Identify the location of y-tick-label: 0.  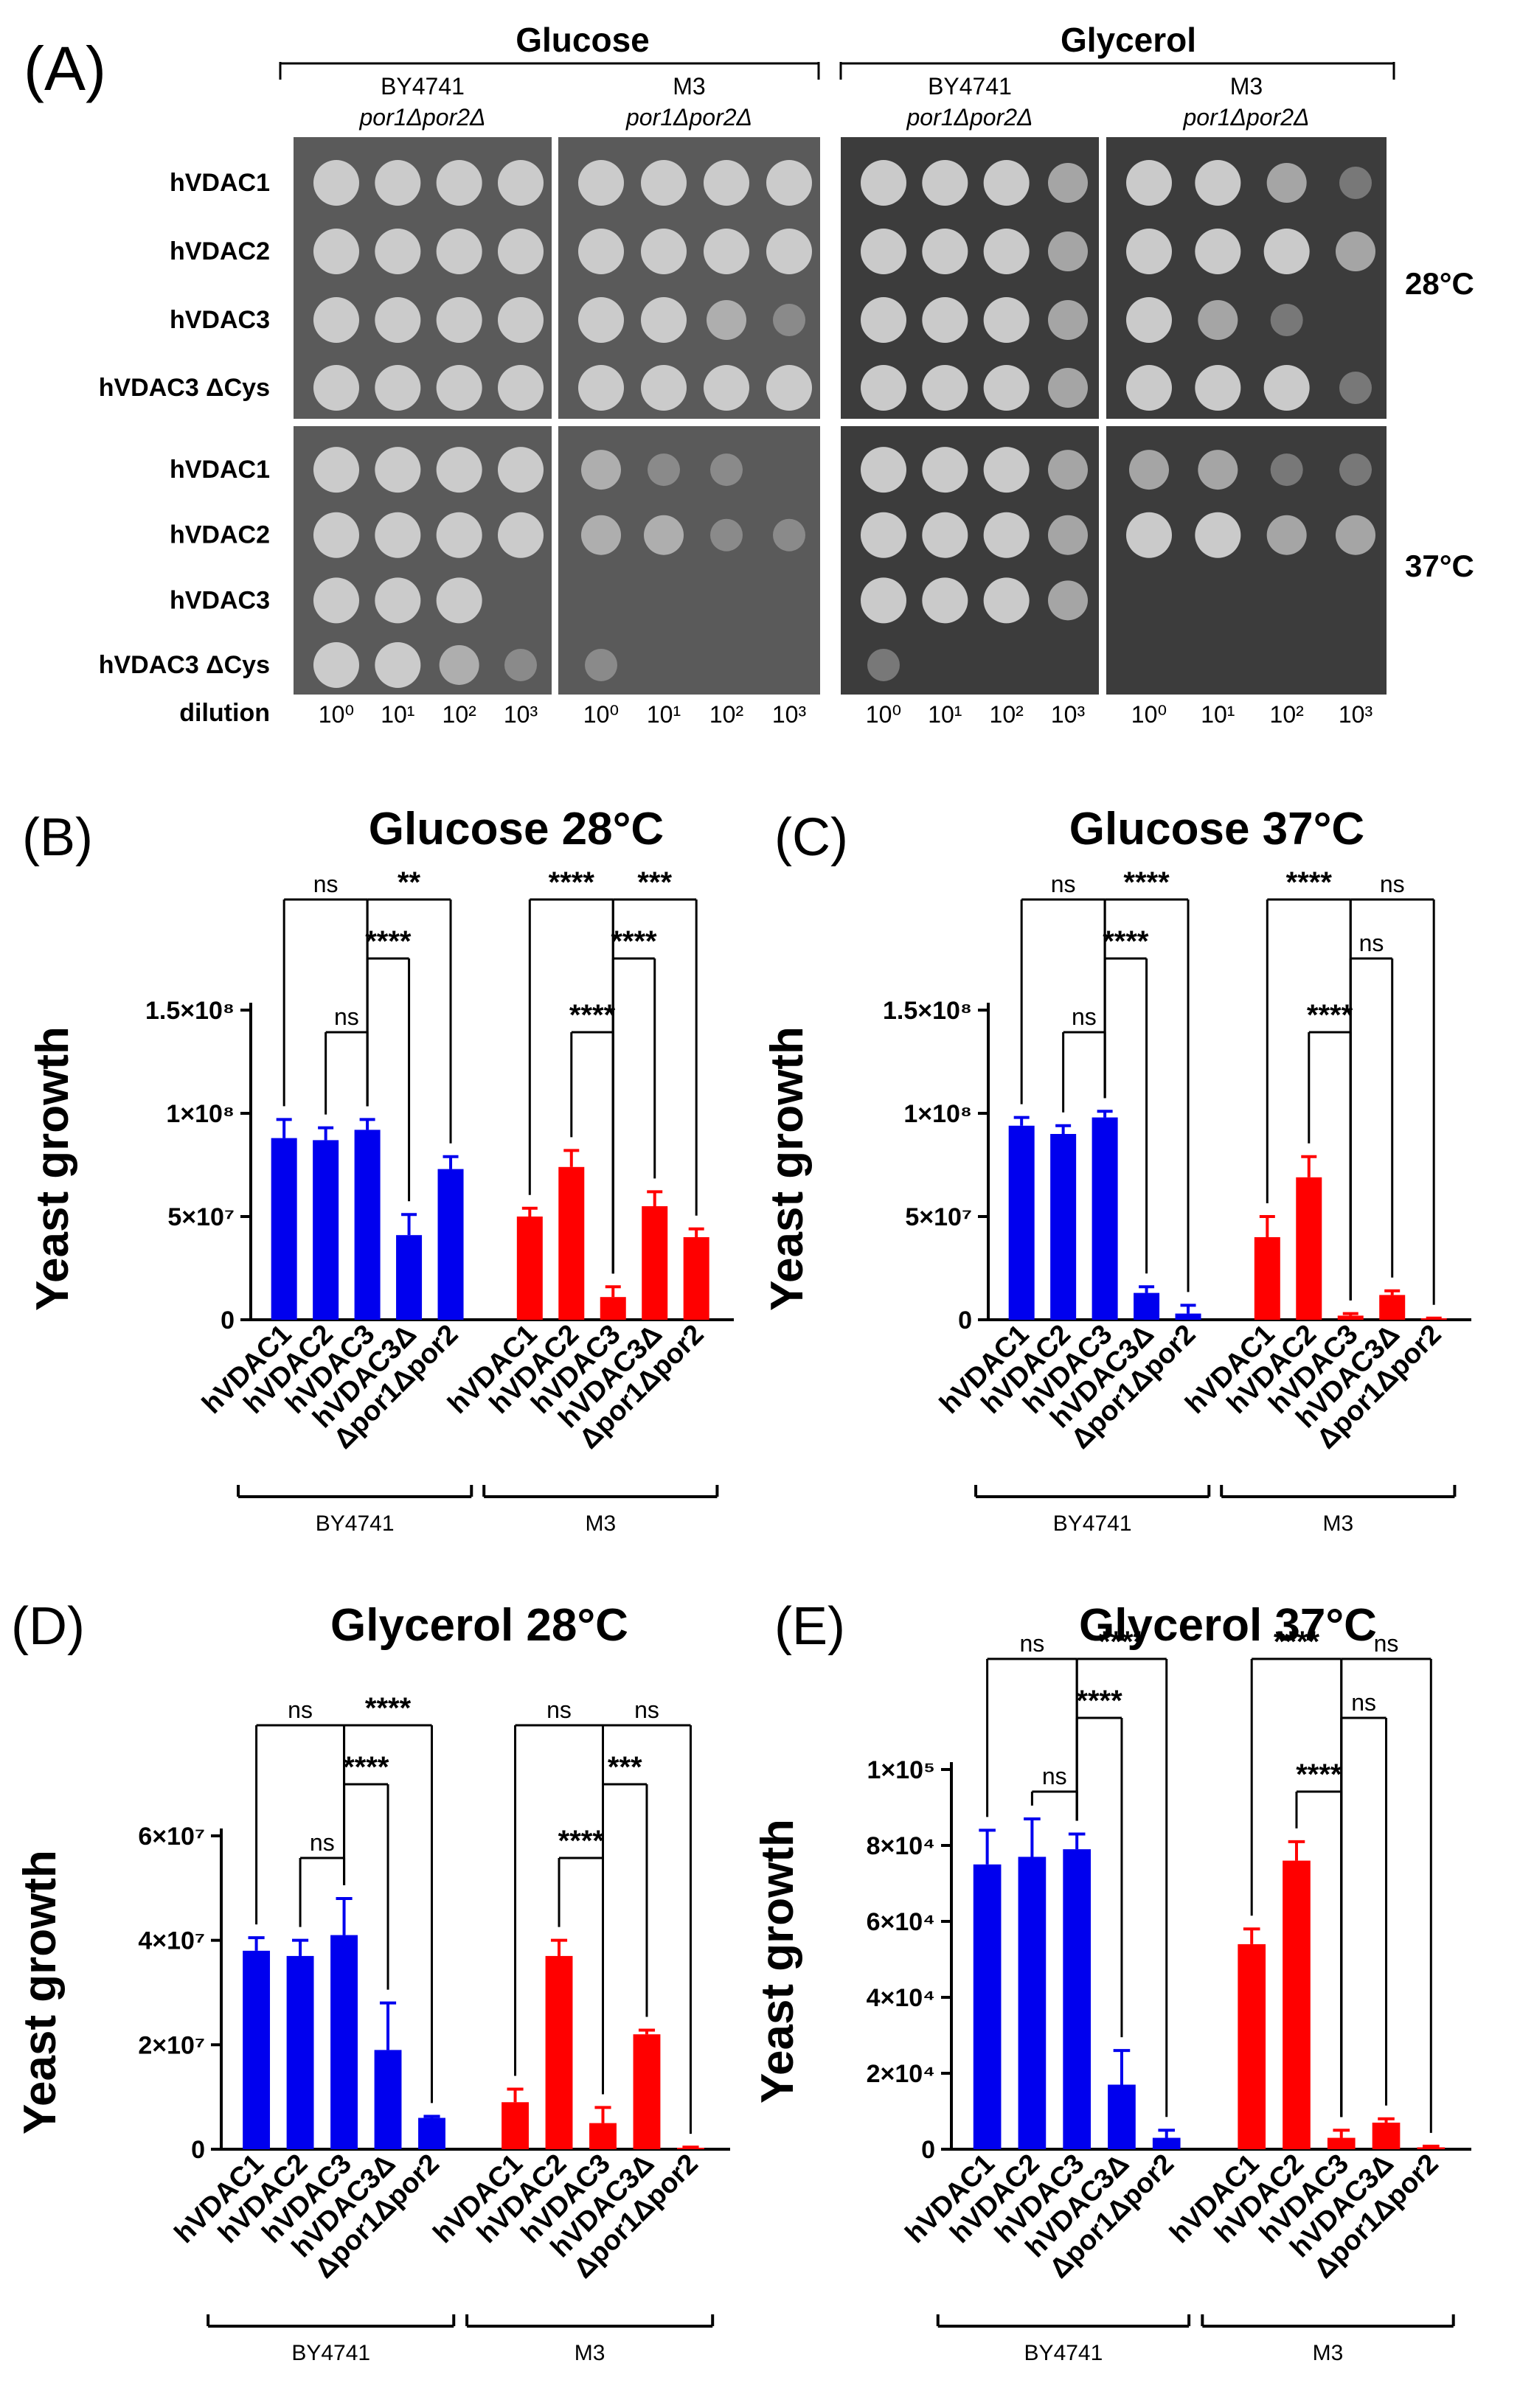
(198, 2150).